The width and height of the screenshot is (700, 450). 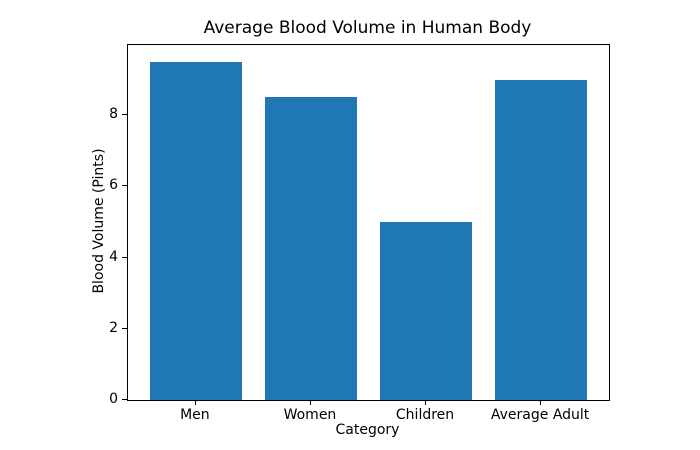 What do you see at coordinates (310, 248) in the screenshot?
I see `bar-women` at bounding box center [310, 248].